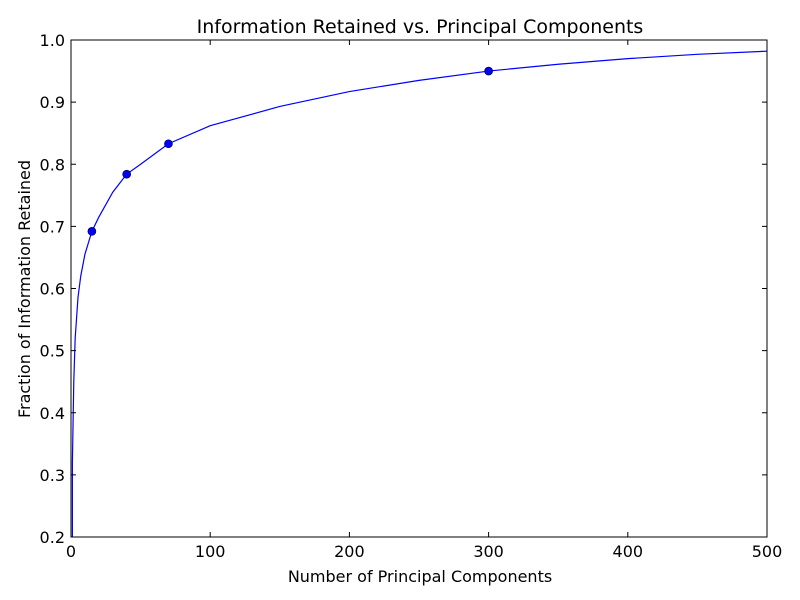  Describe the element at coordinates (71, 551) in the screenshot. I see `x-tick-label: 0` at that location.